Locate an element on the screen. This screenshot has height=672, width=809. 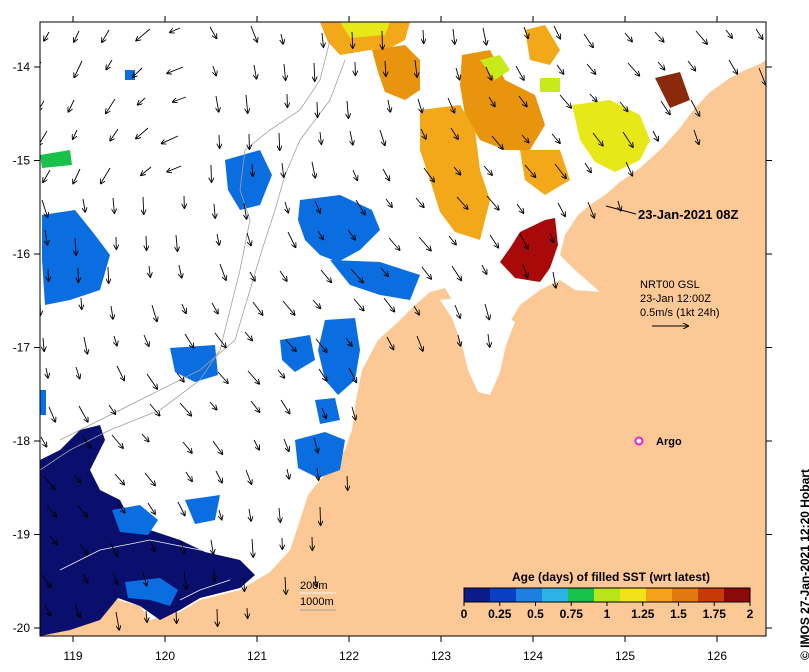
colorbar-tick-label: 1 is located at coordinates (607, 614).